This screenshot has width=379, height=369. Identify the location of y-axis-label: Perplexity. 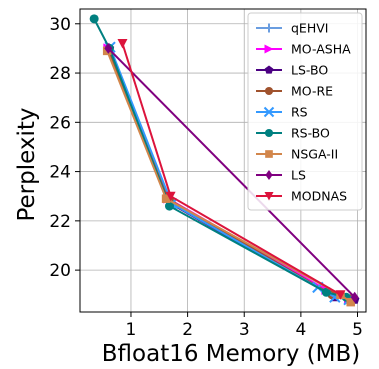
(27, 164).